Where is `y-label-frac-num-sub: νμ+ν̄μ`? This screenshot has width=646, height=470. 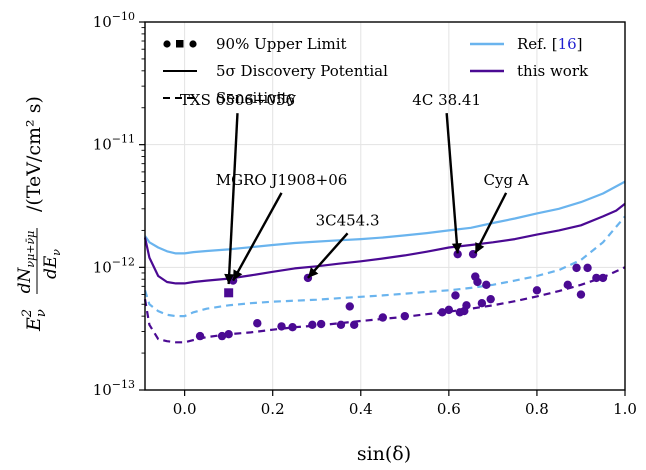 y-label-frac-num-sub: νμ+ν̄μ is located at coordinates (30, 249).